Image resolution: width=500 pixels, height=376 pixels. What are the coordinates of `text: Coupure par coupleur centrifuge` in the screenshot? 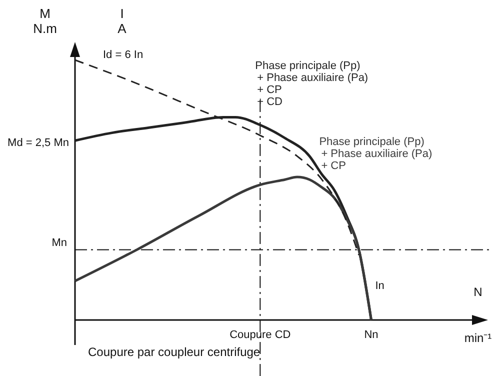 It's located at (174, 352).